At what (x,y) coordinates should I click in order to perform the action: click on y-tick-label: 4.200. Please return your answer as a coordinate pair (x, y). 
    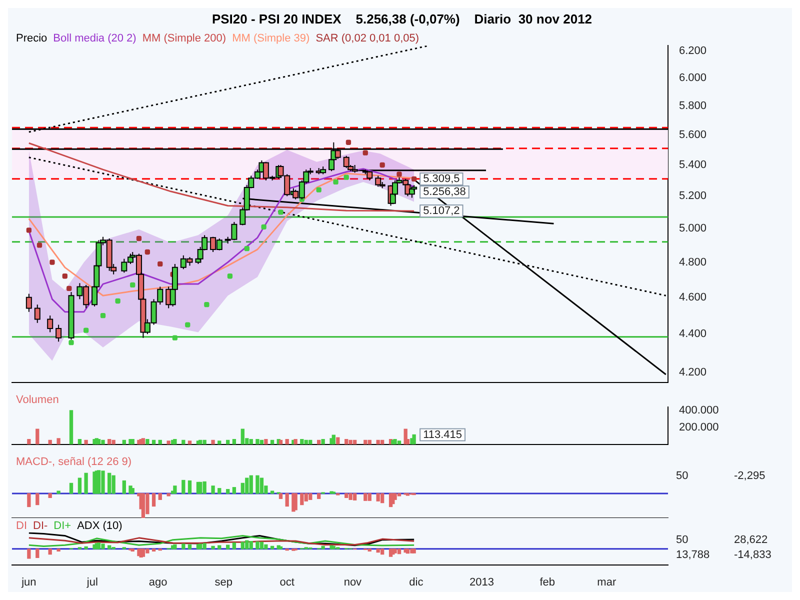
    Looking at the image, I should click on (693, 372).